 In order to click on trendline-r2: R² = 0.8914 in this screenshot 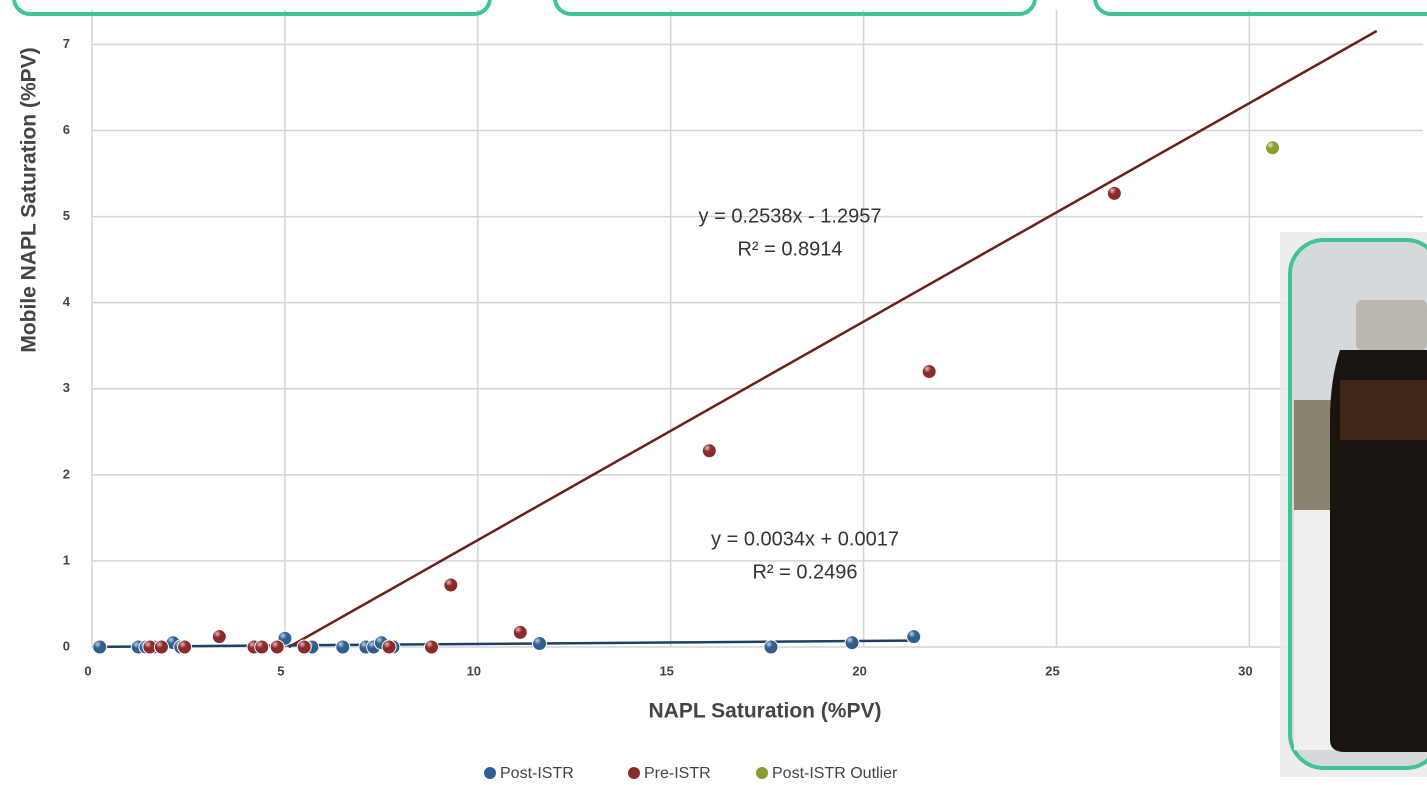, I will do `click(789, 249)`.